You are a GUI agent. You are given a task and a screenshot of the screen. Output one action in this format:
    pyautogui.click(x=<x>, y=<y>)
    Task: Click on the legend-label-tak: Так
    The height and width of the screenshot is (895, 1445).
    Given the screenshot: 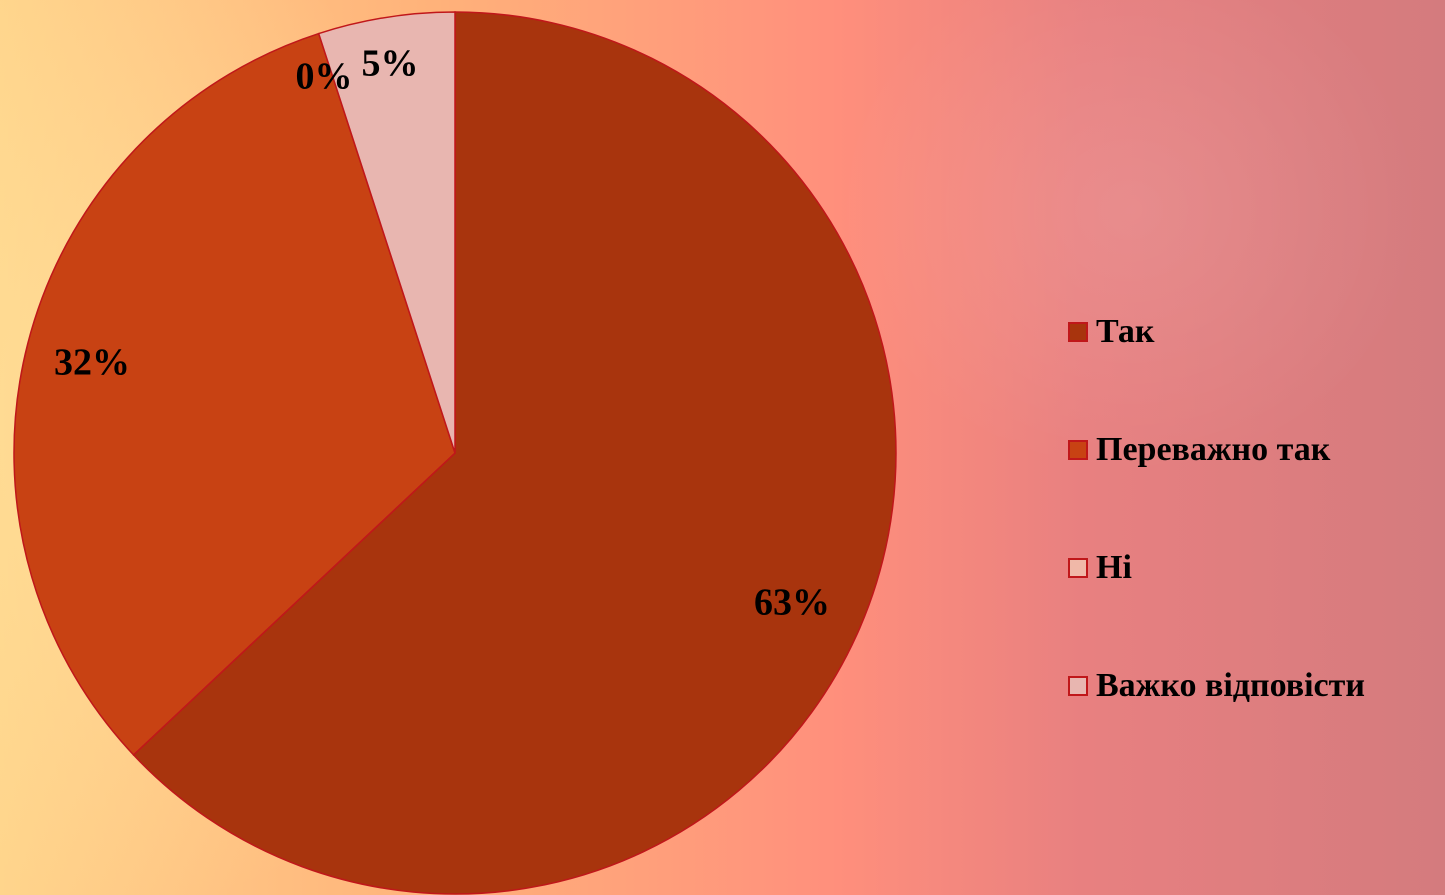 What is the action you would take?
    pyautogui.click(x=1125, y=331)
    